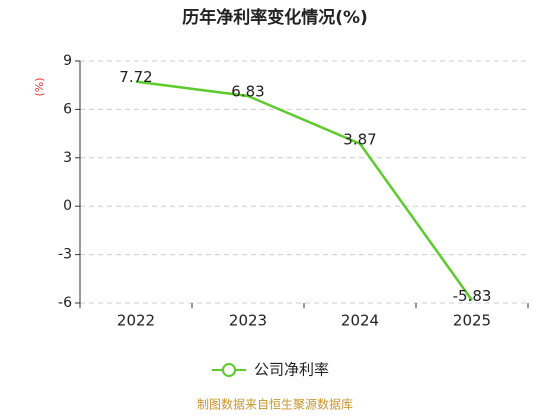 Image resolution: width=550 pixels, height=417 pixels. I want to click on source-note: 制图数据来自恒生聚源数据库, so click(275, 404).